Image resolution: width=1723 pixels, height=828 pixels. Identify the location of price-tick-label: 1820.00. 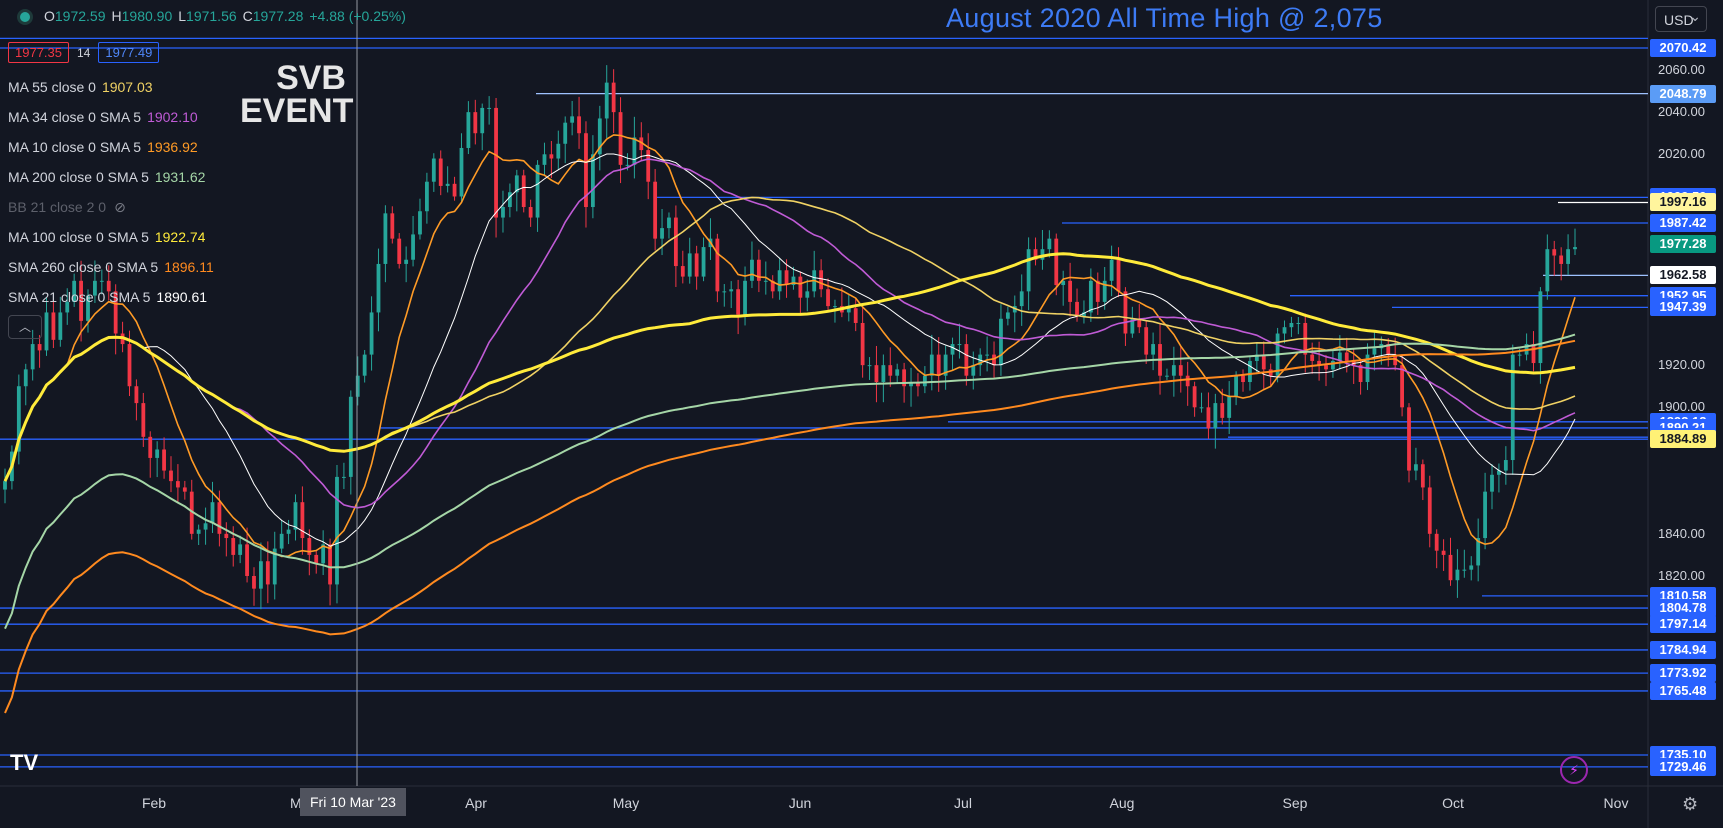
(1681, 575).